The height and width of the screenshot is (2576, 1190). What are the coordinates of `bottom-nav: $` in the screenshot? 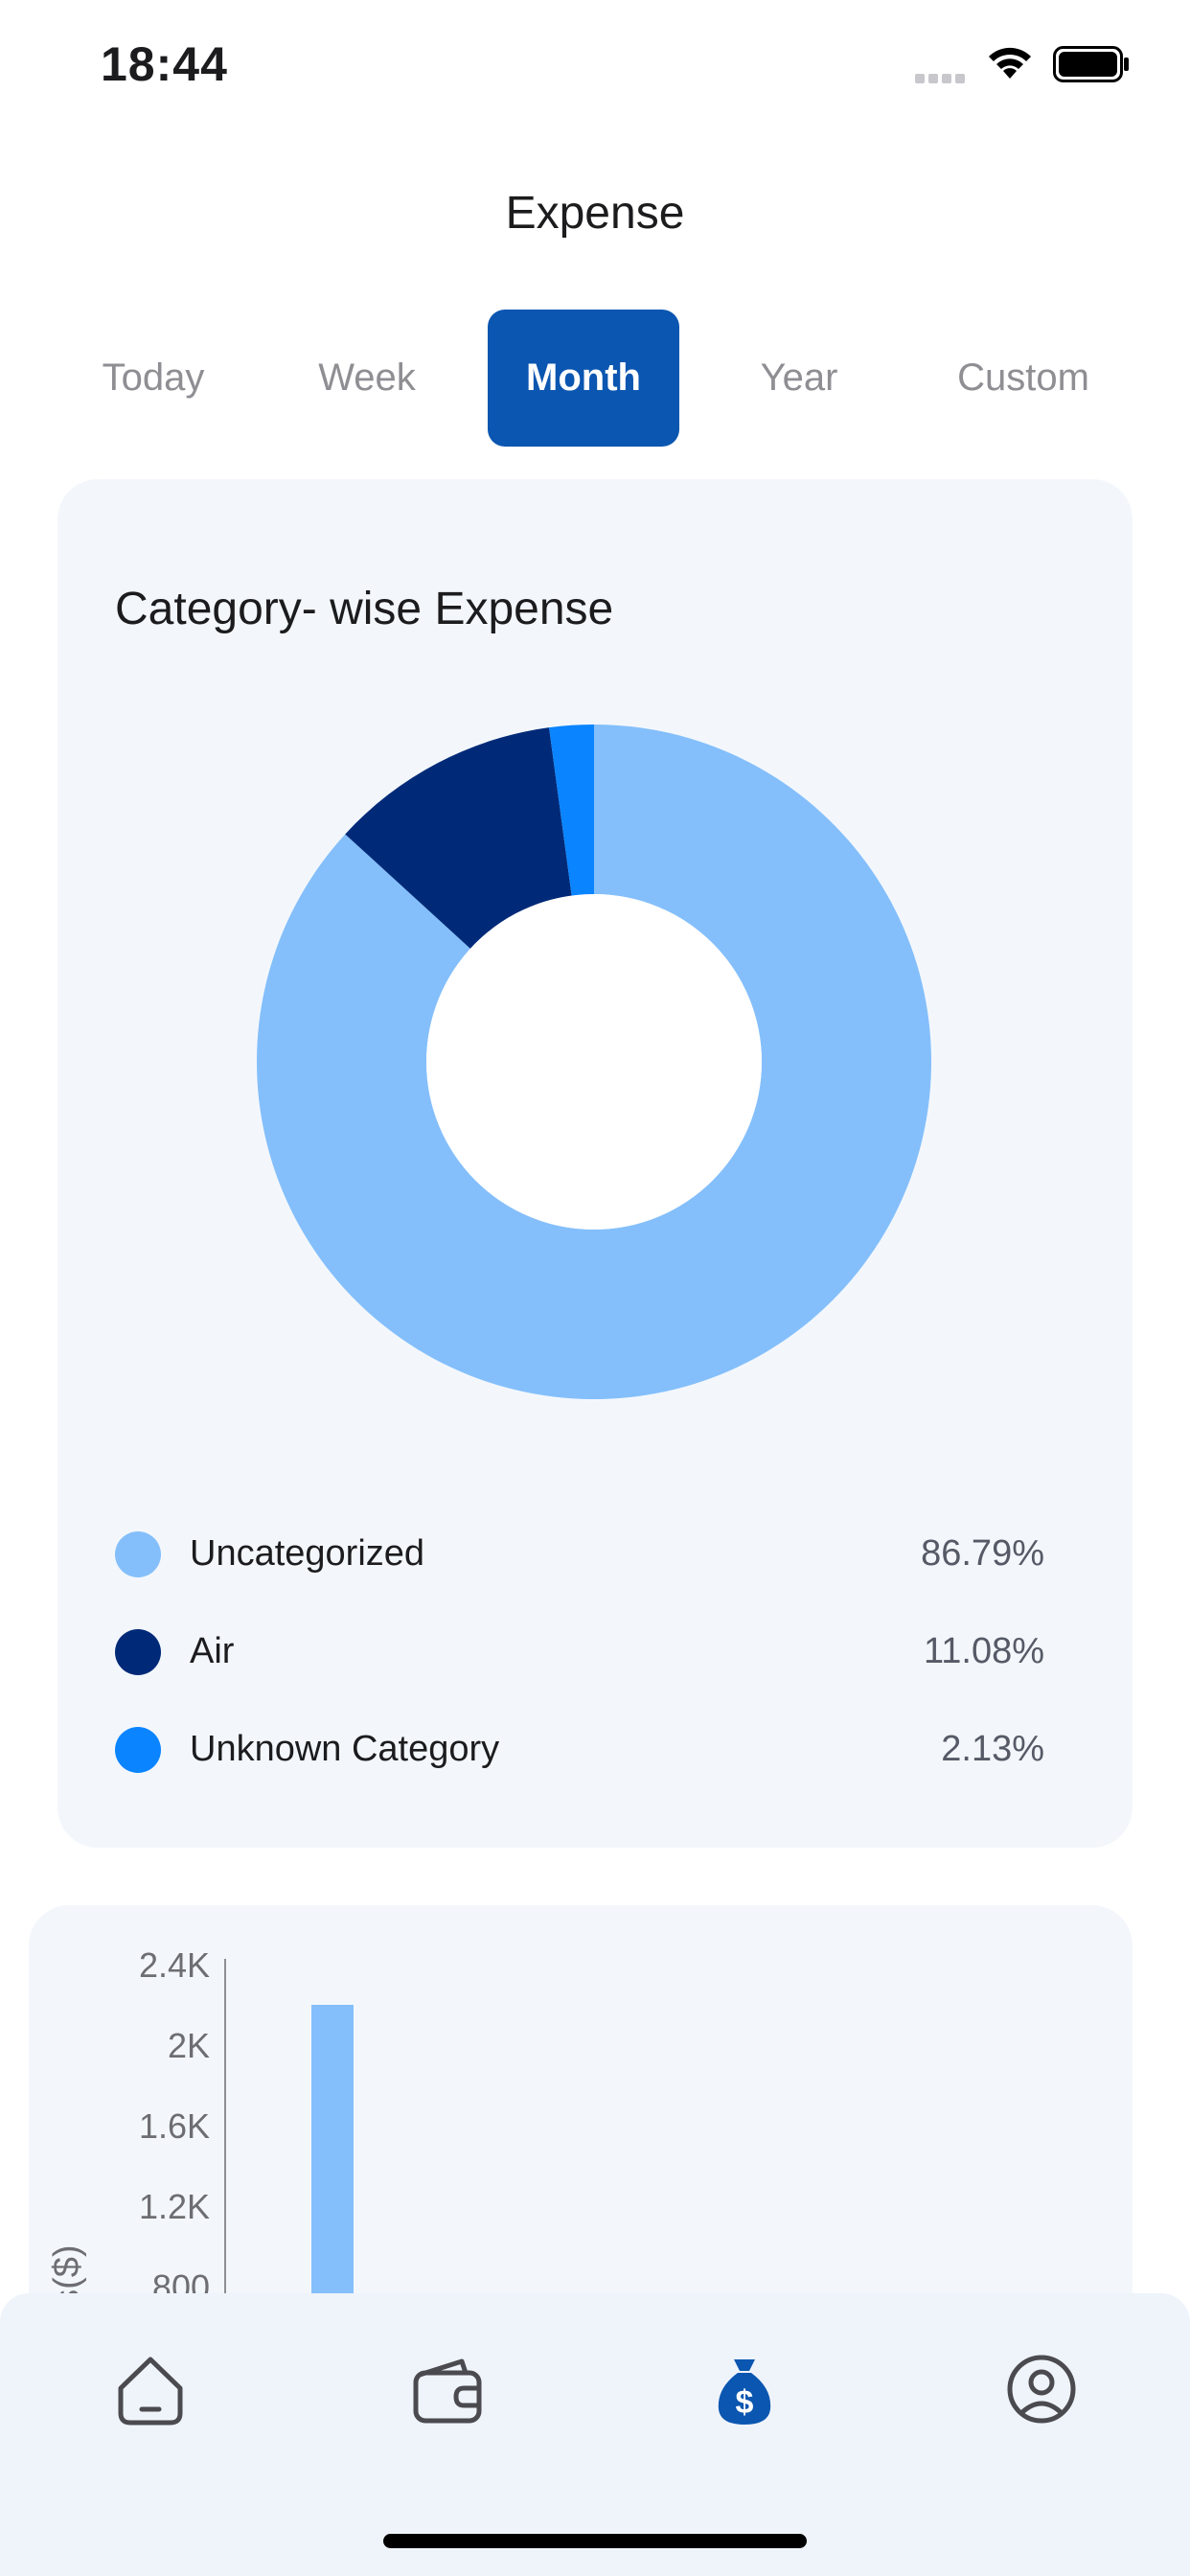 It's located at (595, 2434).